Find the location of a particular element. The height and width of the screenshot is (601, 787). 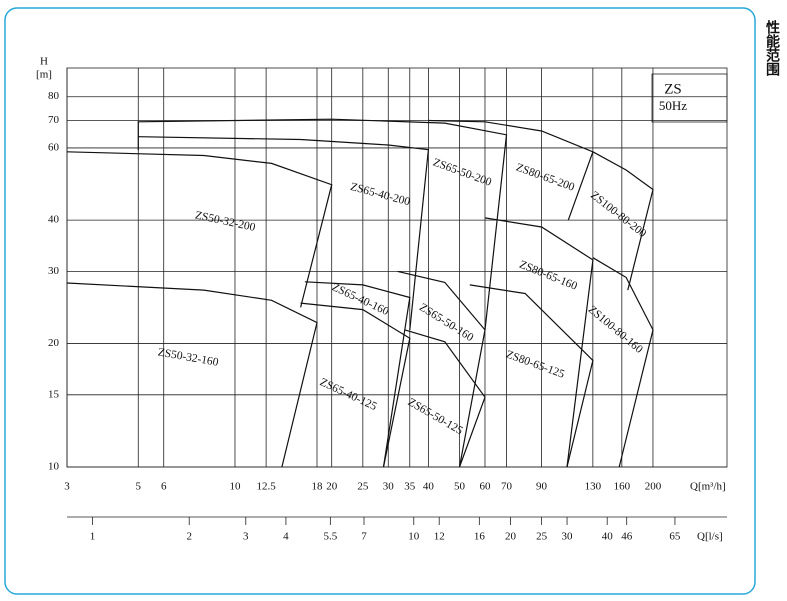

x2-tick-label: 1 is located at coordinates (93, 537).